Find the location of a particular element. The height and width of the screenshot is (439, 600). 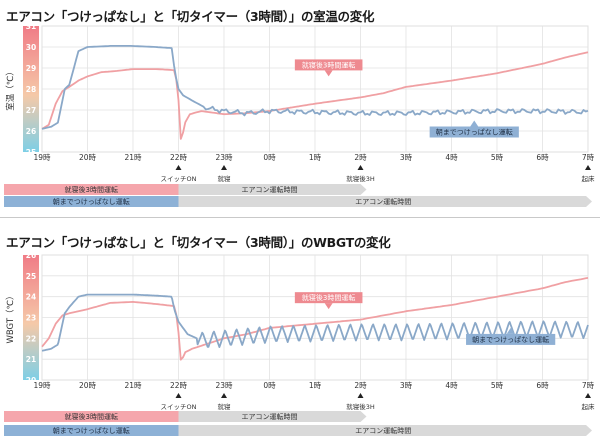

callout-3h-pointer is located at coordinates (328, 306).